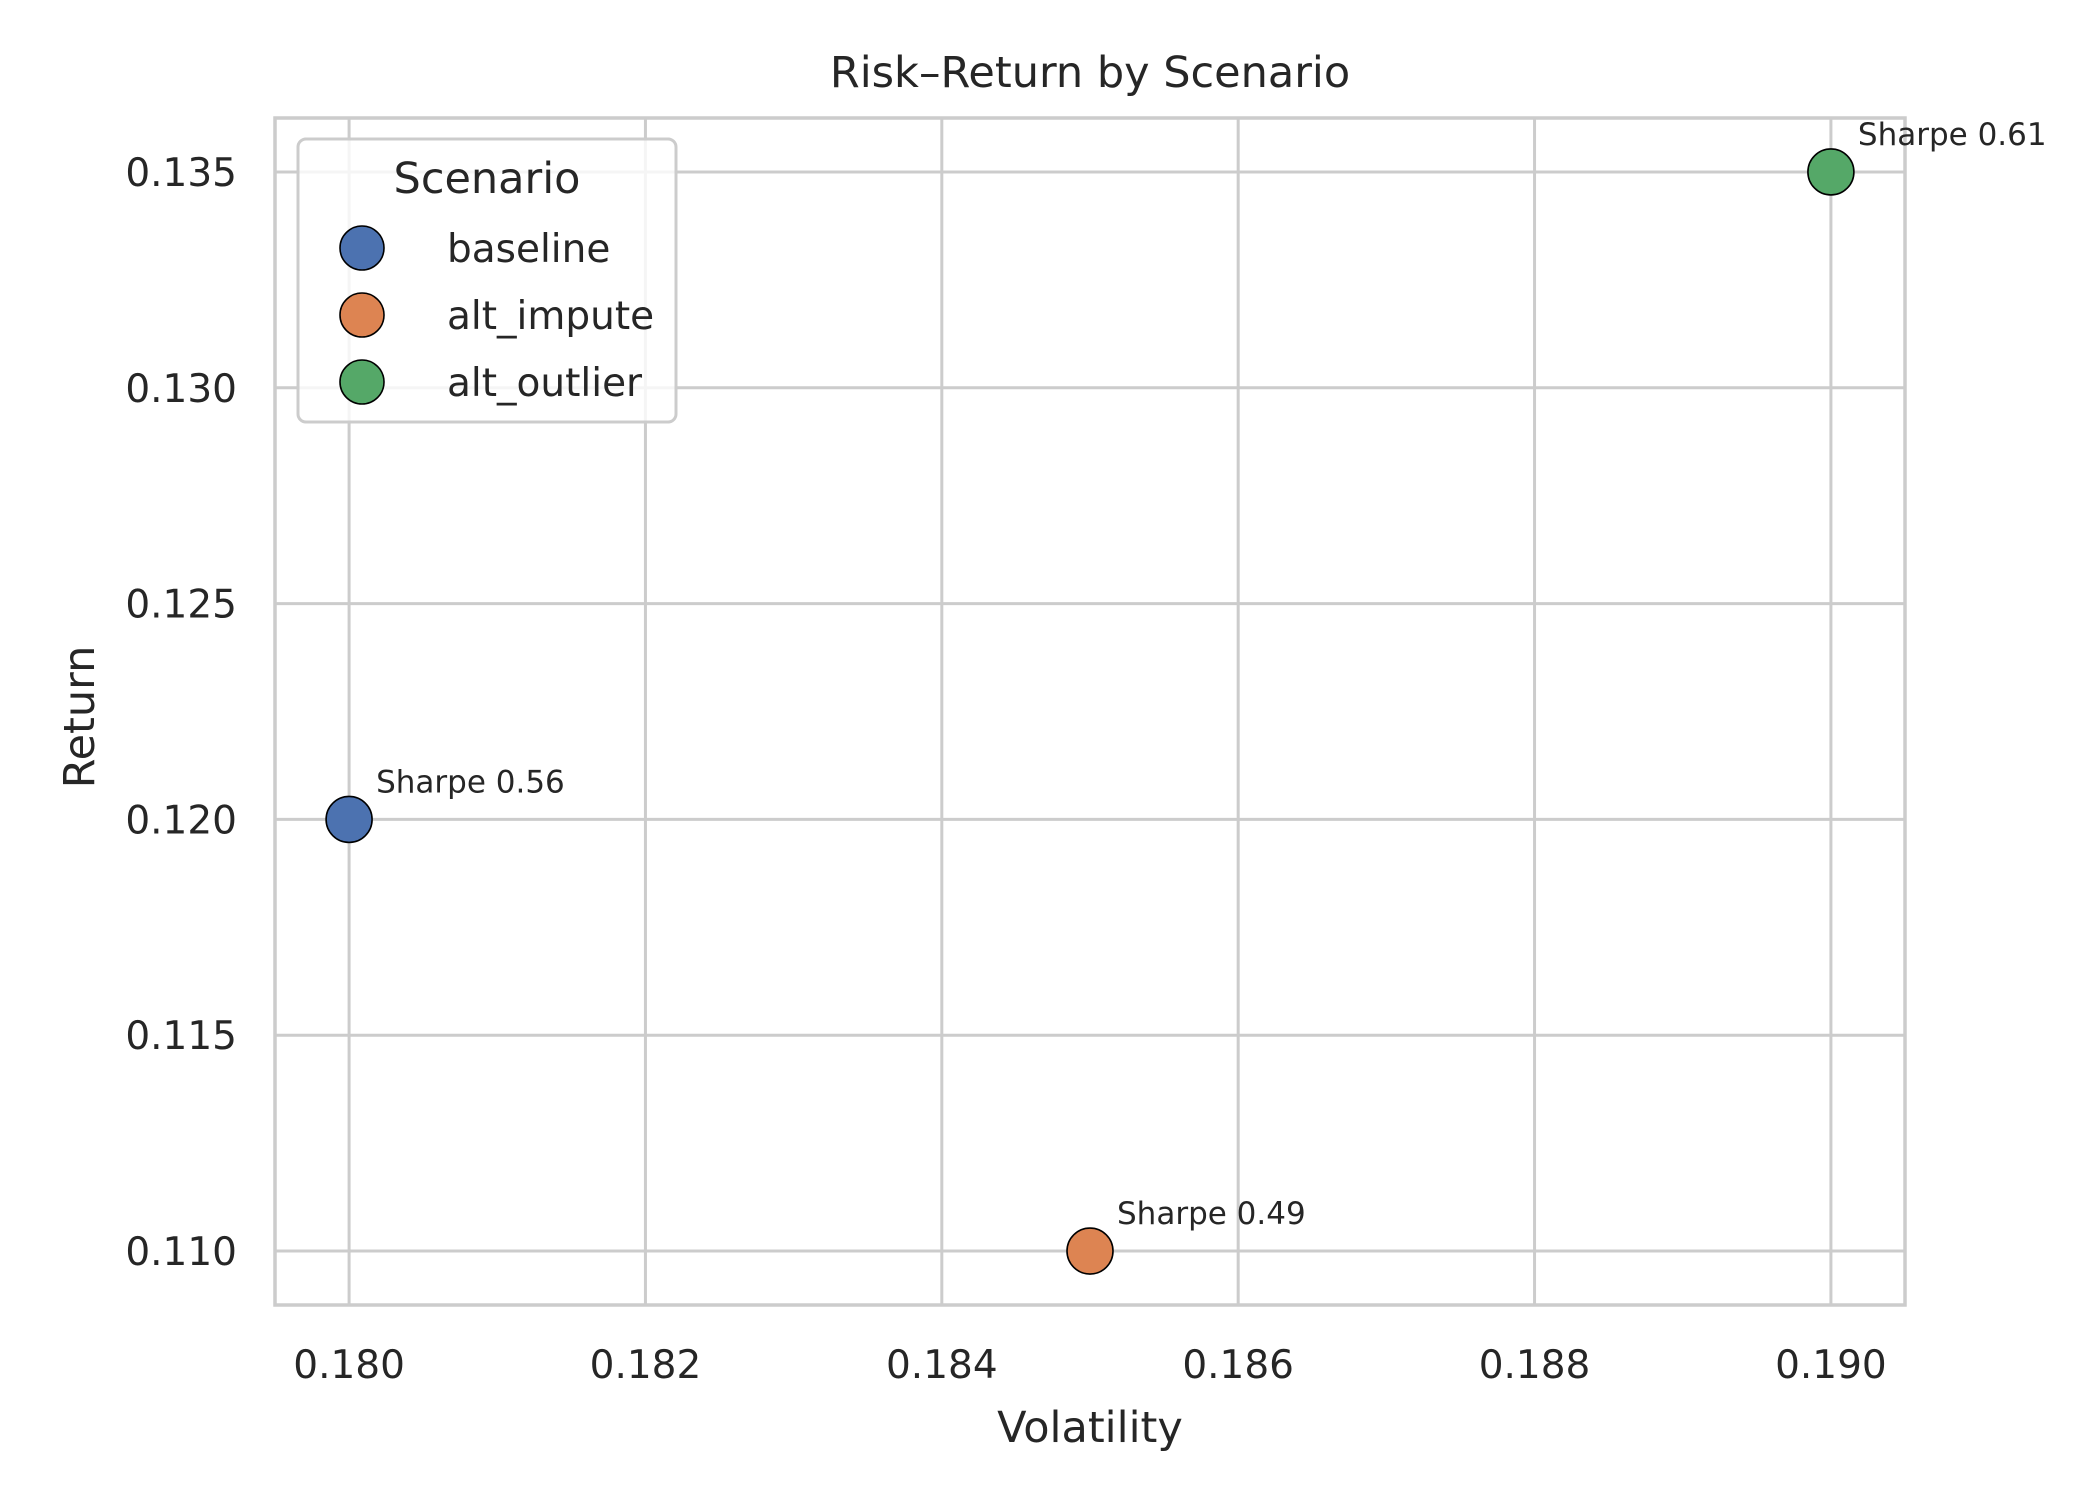 This screenshot has width=2100, height=1500. I want to click on y-tick-label: 0.120, so click(181, 820).